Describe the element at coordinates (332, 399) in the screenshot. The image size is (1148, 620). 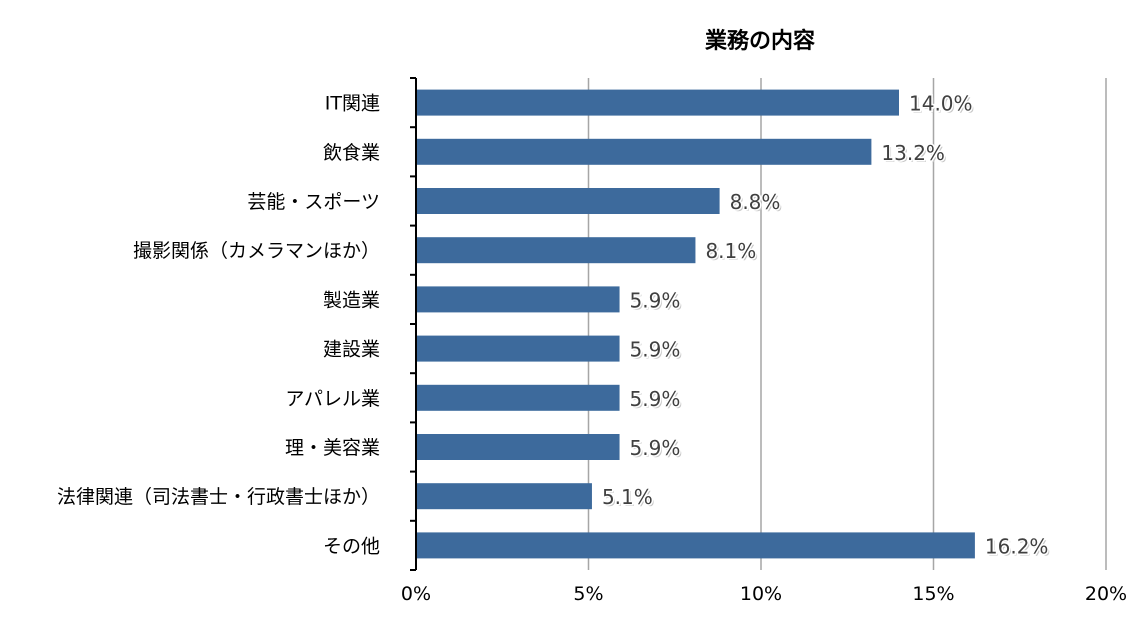
I see `category-label-6: アパレル業` at that location.